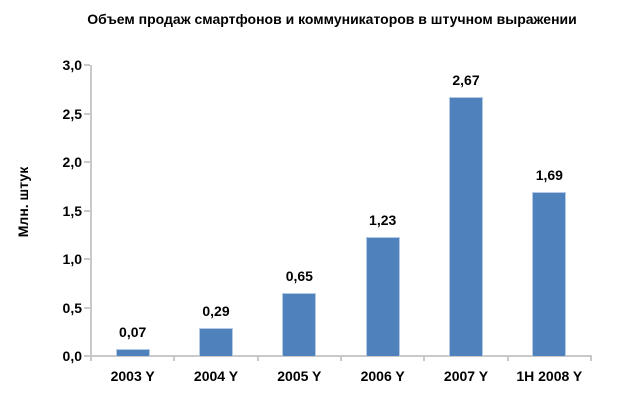 The image size is (626, 406). Describe the element at coordinates (72, 162) in the screenshot. I see `y-tick-label: 2,0` at that location.